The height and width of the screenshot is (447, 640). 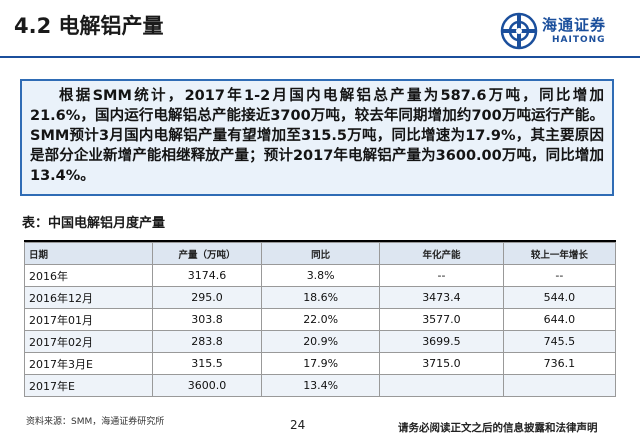 What do you see at coordinates (94, 223) in the screenshot?
I see `table-caption: 表：中国电解铝月度产量` at bounding box center [94, 223].